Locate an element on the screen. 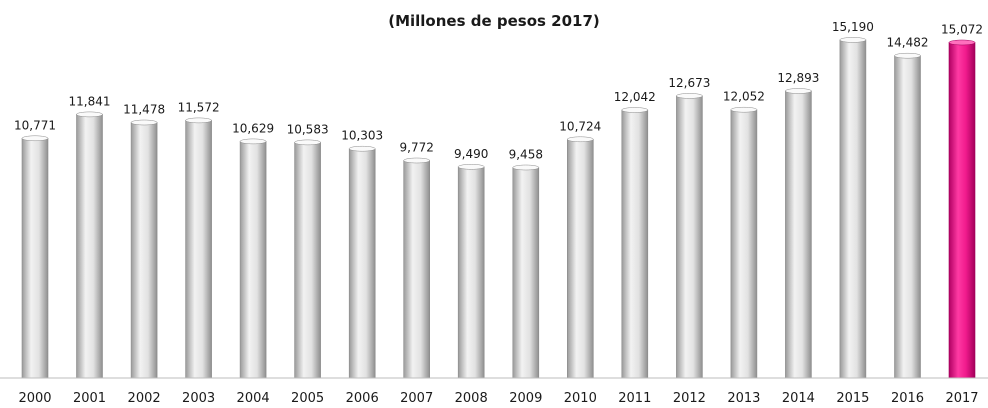  value-label-2016: 14,482 is located at coordinates (908, 43).